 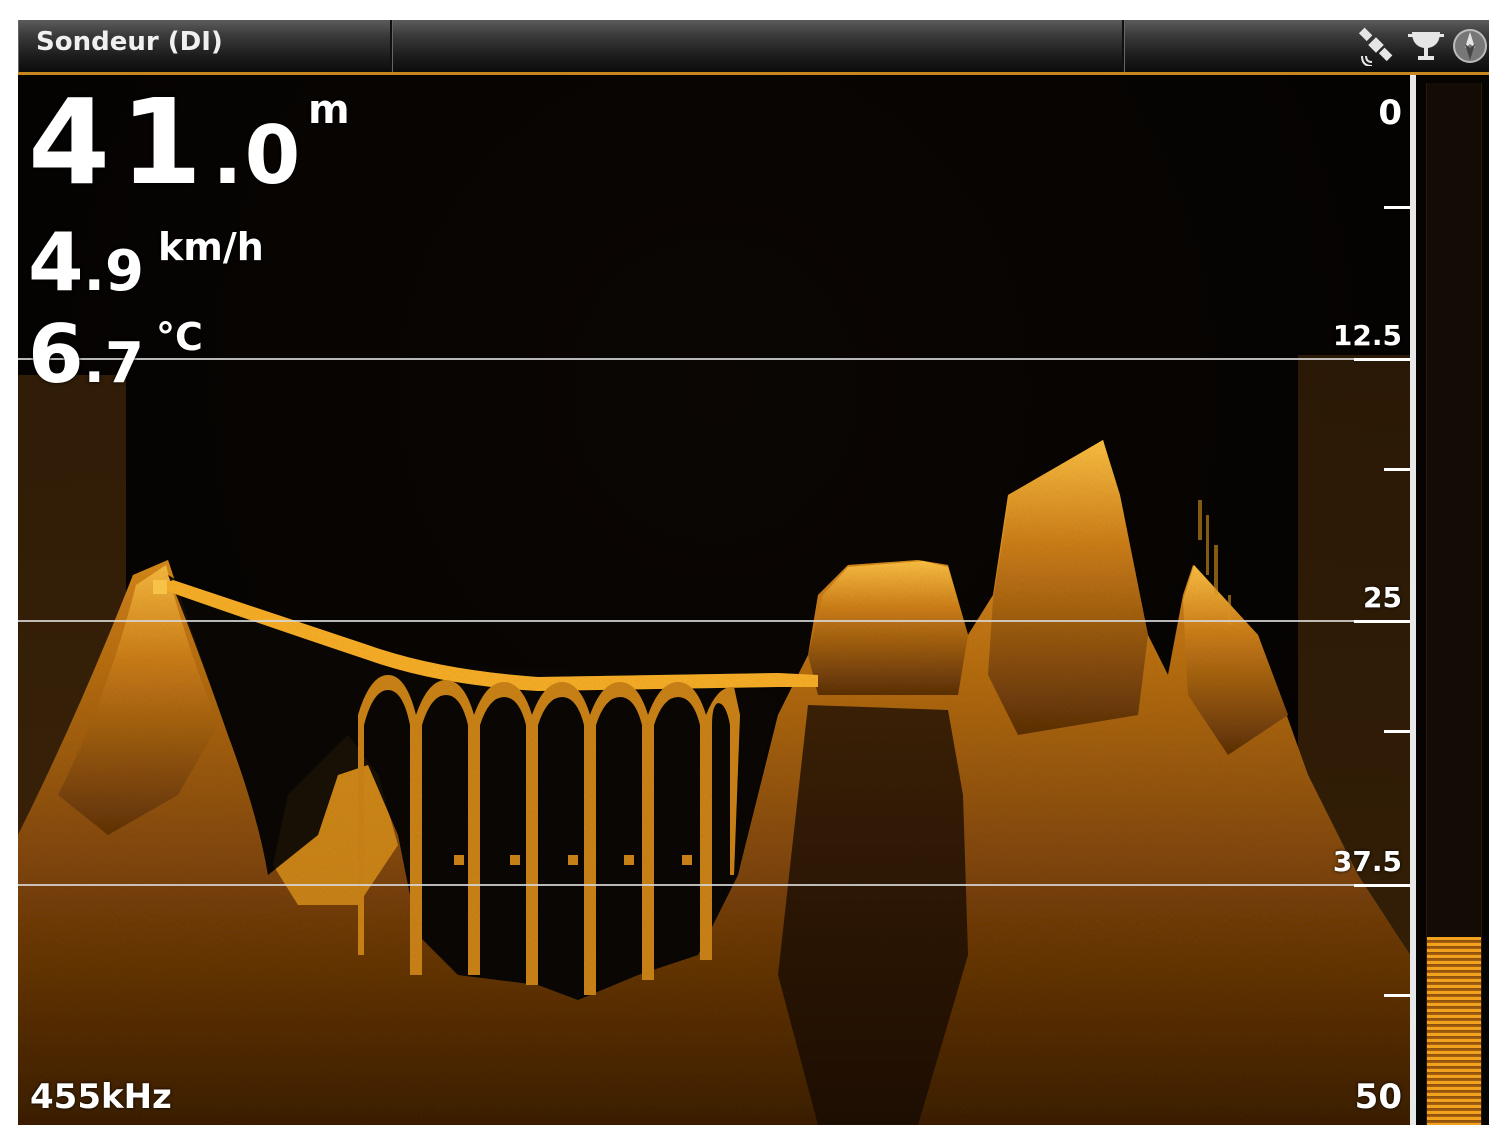 I want to click on temperature-value-dec: .7, so click(x=113, y=363).